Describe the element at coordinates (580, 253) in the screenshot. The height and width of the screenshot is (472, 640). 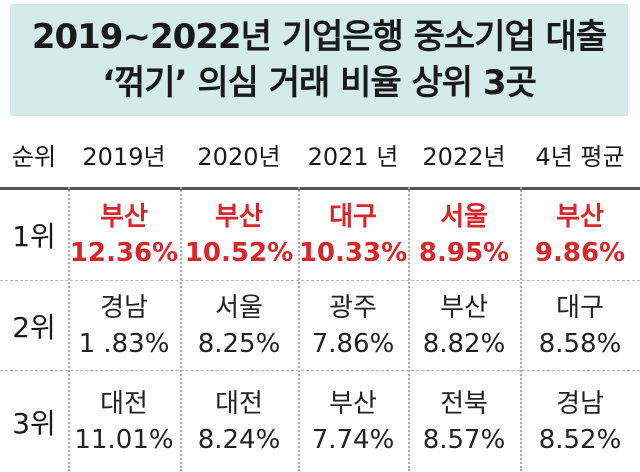
I see `ratio-value: 9.86%` at that location.